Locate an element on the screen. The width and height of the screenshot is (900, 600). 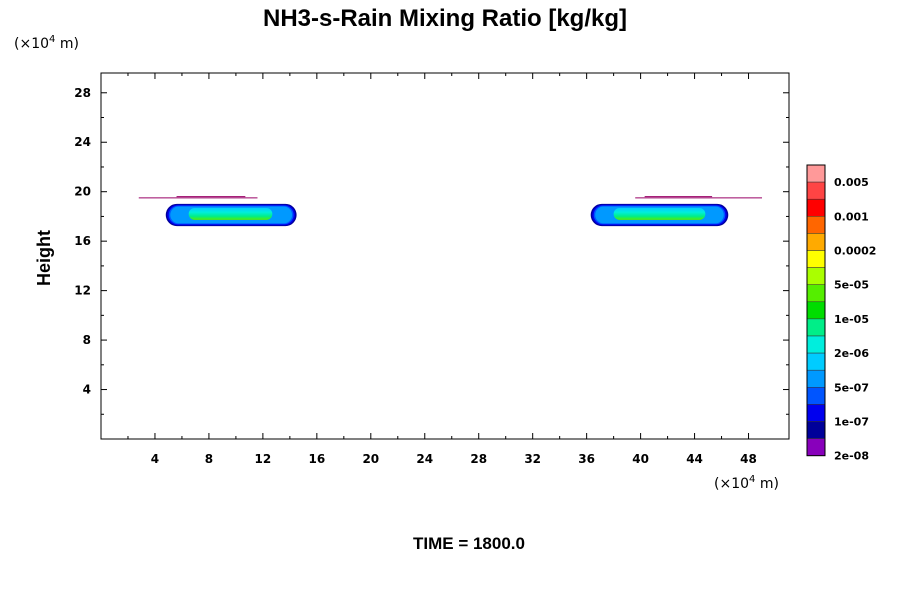
colorbar-label: 1e-05 is located at coordinates (851, 319).